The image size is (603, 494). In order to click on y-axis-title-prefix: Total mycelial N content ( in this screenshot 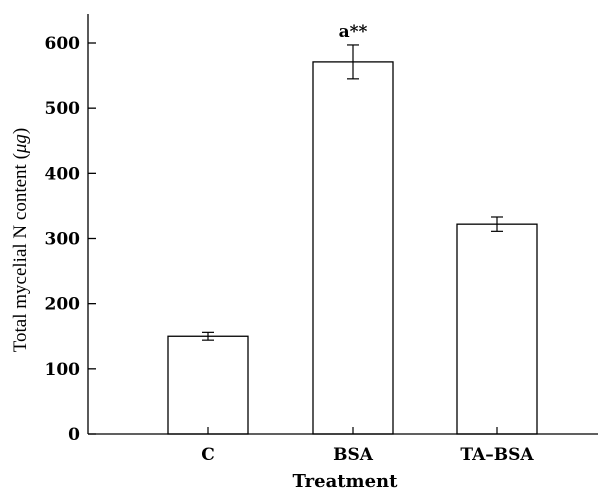, I will do `click(20, 252)`.